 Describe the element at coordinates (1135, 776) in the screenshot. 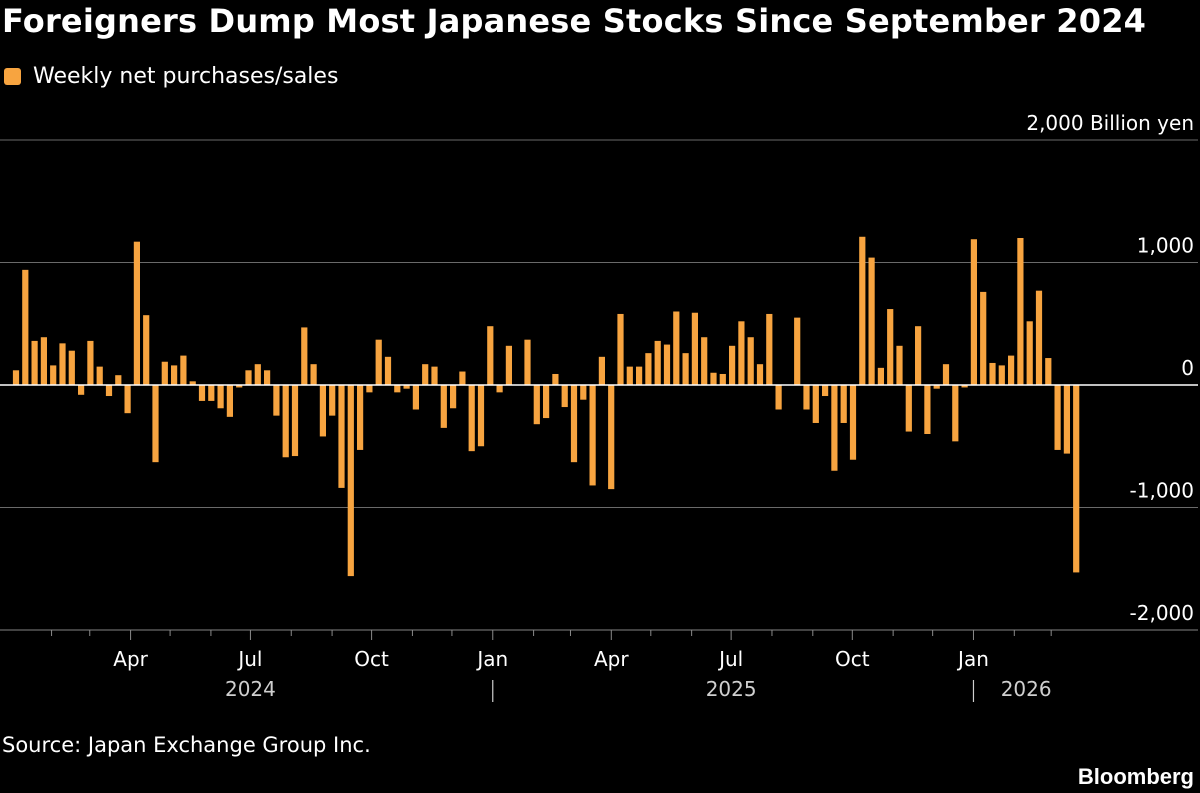

I see `bloomberg-logo: Bloomberg` at that location.